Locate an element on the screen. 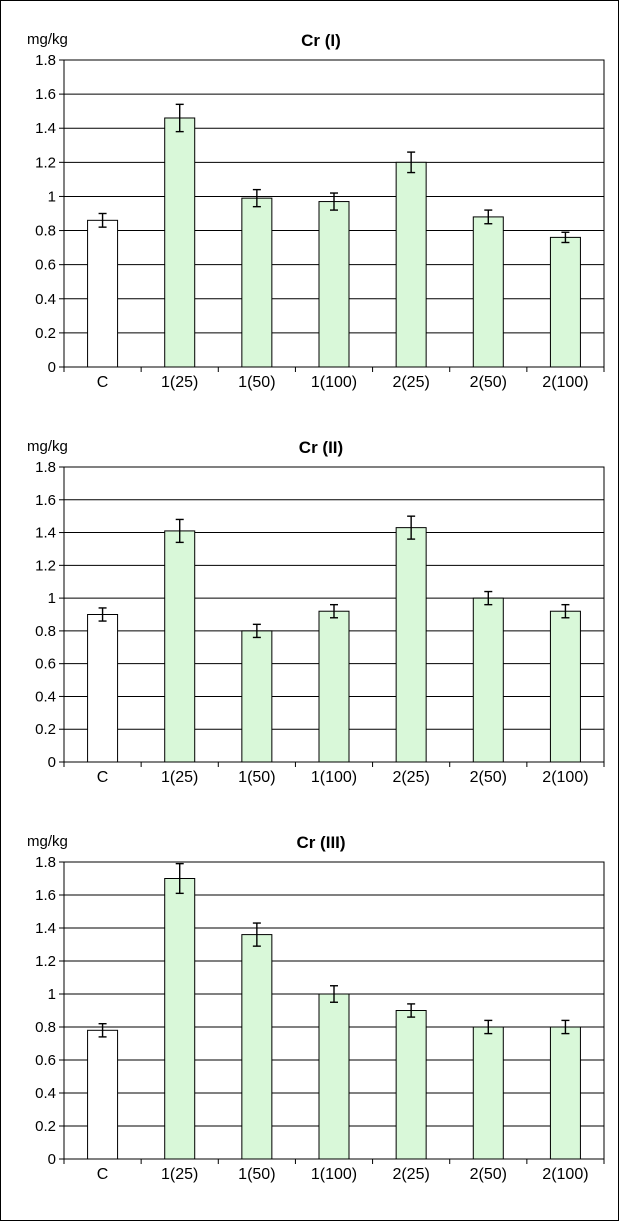  chart-title: Cr (II) is located at coordinates (321, 447).